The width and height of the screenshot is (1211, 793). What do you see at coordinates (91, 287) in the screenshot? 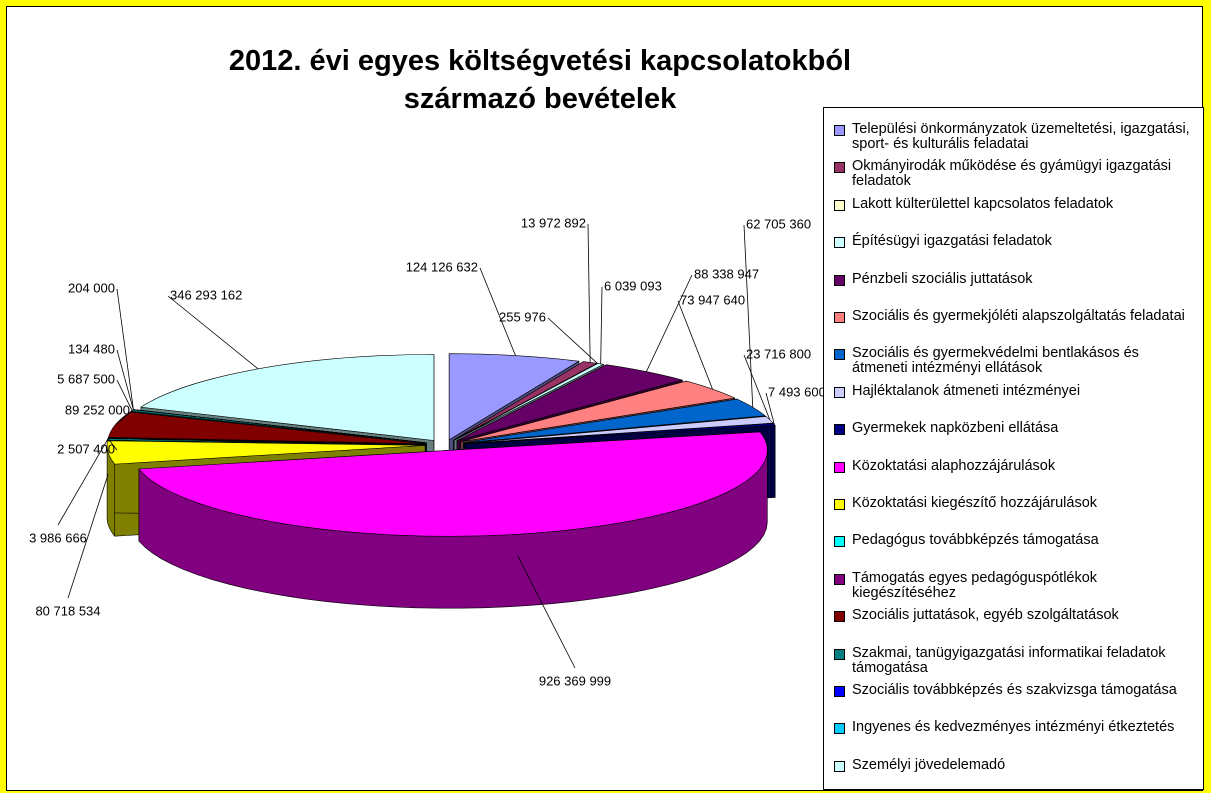
I see `data-label: 204 000` at bounding box center [91, 287].